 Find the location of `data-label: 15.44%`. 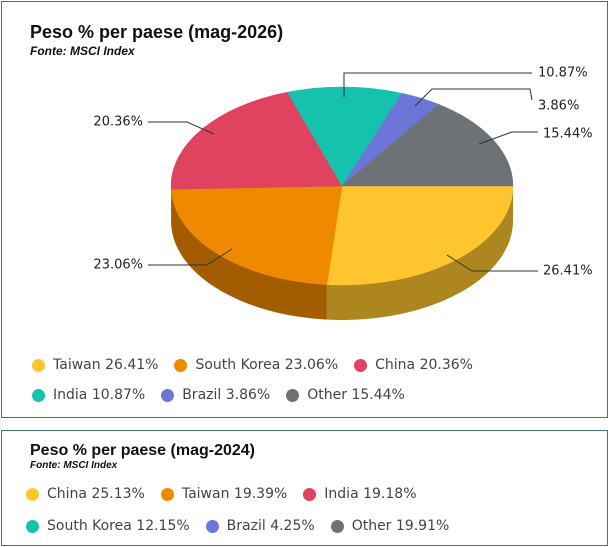

data-label: 15.44% is located at coordinates (568, 134).